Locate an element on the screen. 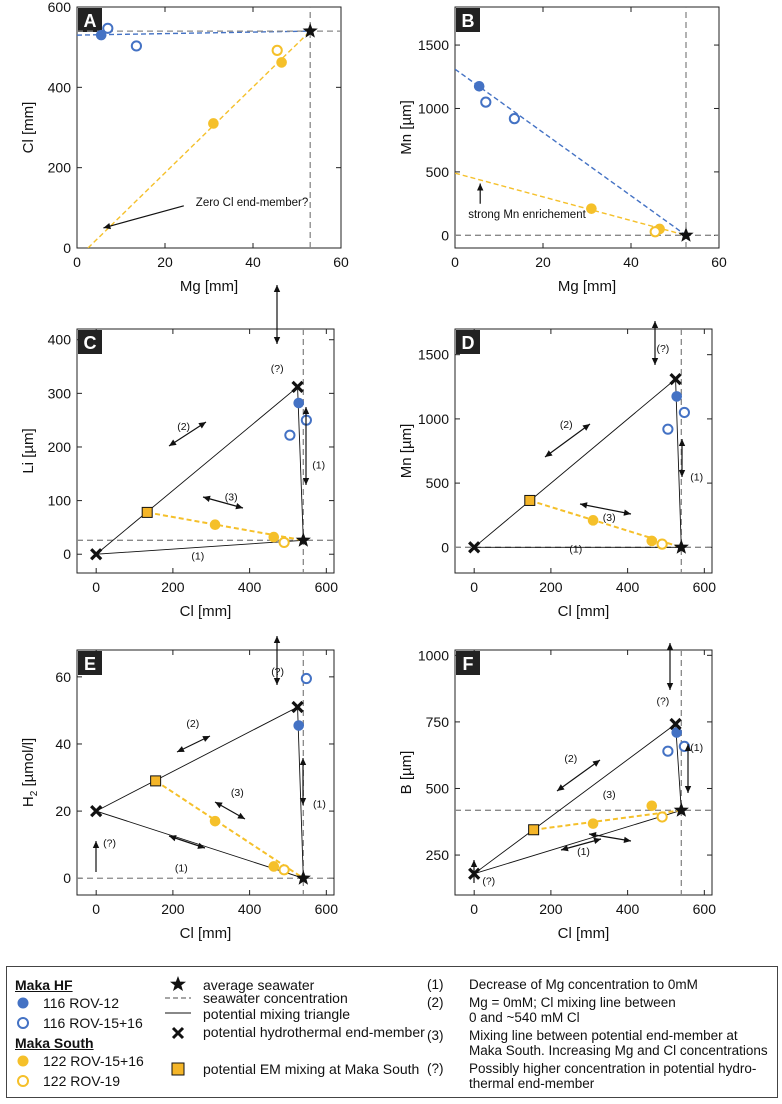 Image resolution: width=782 pixels, height=1104 pixels. legend-rov12-marker is located at coordinates (23, 1003).